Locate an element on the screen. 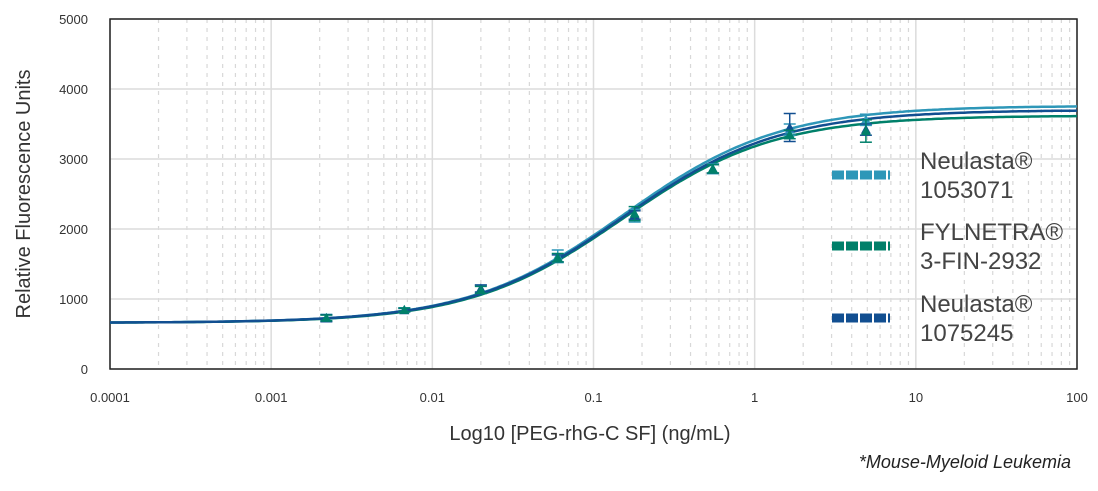 This screenshot has width=1098, height=491. y-tick-label: 0 is located at coordinates (84, 369).